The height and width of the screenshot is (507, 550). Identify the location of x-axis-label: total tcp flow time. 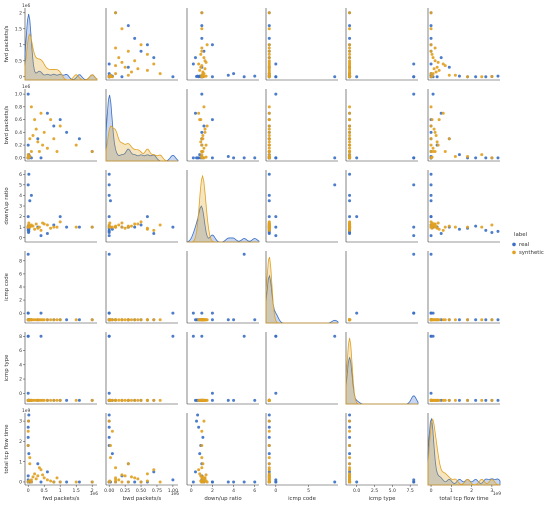
(464, 499).